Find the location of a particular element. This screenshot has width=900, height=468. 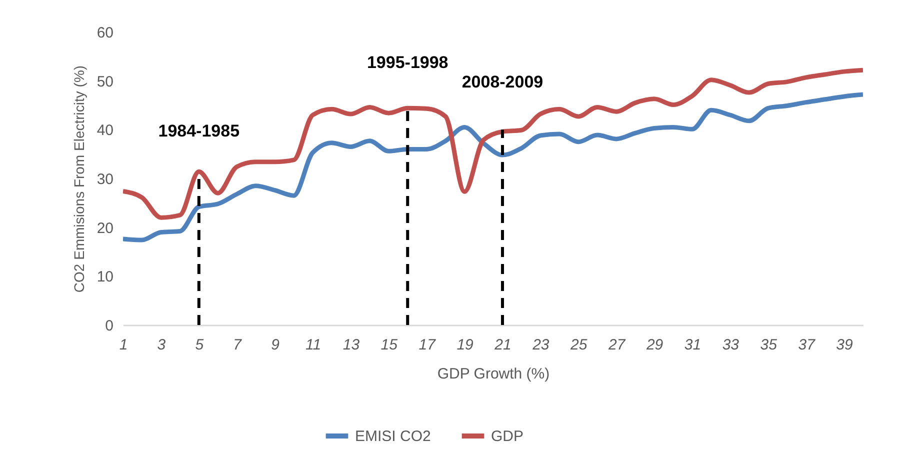

x-tick-label: 13 is located at coordinates (351, 345).